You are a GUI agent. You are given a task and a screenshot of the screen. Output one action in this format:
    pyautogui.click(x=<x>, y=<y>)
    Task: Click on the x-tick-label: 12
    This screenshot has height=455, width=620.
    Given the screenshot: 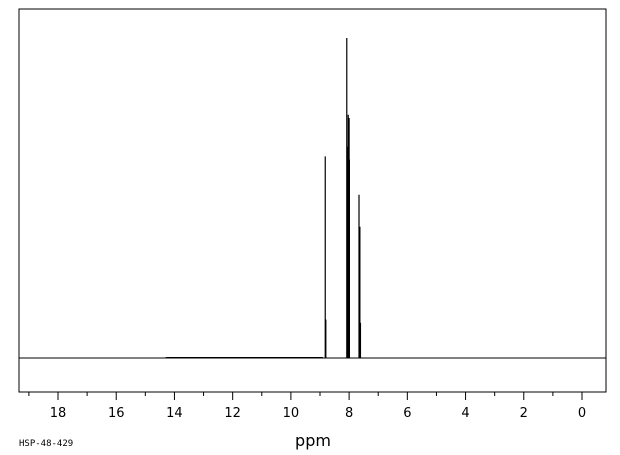 What is the action you would take?
    pyautogui.click(x=232, y=413)
    